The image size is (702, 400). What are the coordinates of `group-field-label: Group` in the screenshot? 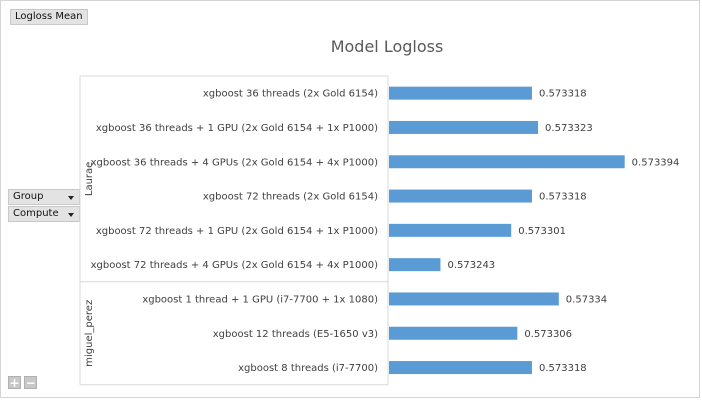 It's located at (28, 196).